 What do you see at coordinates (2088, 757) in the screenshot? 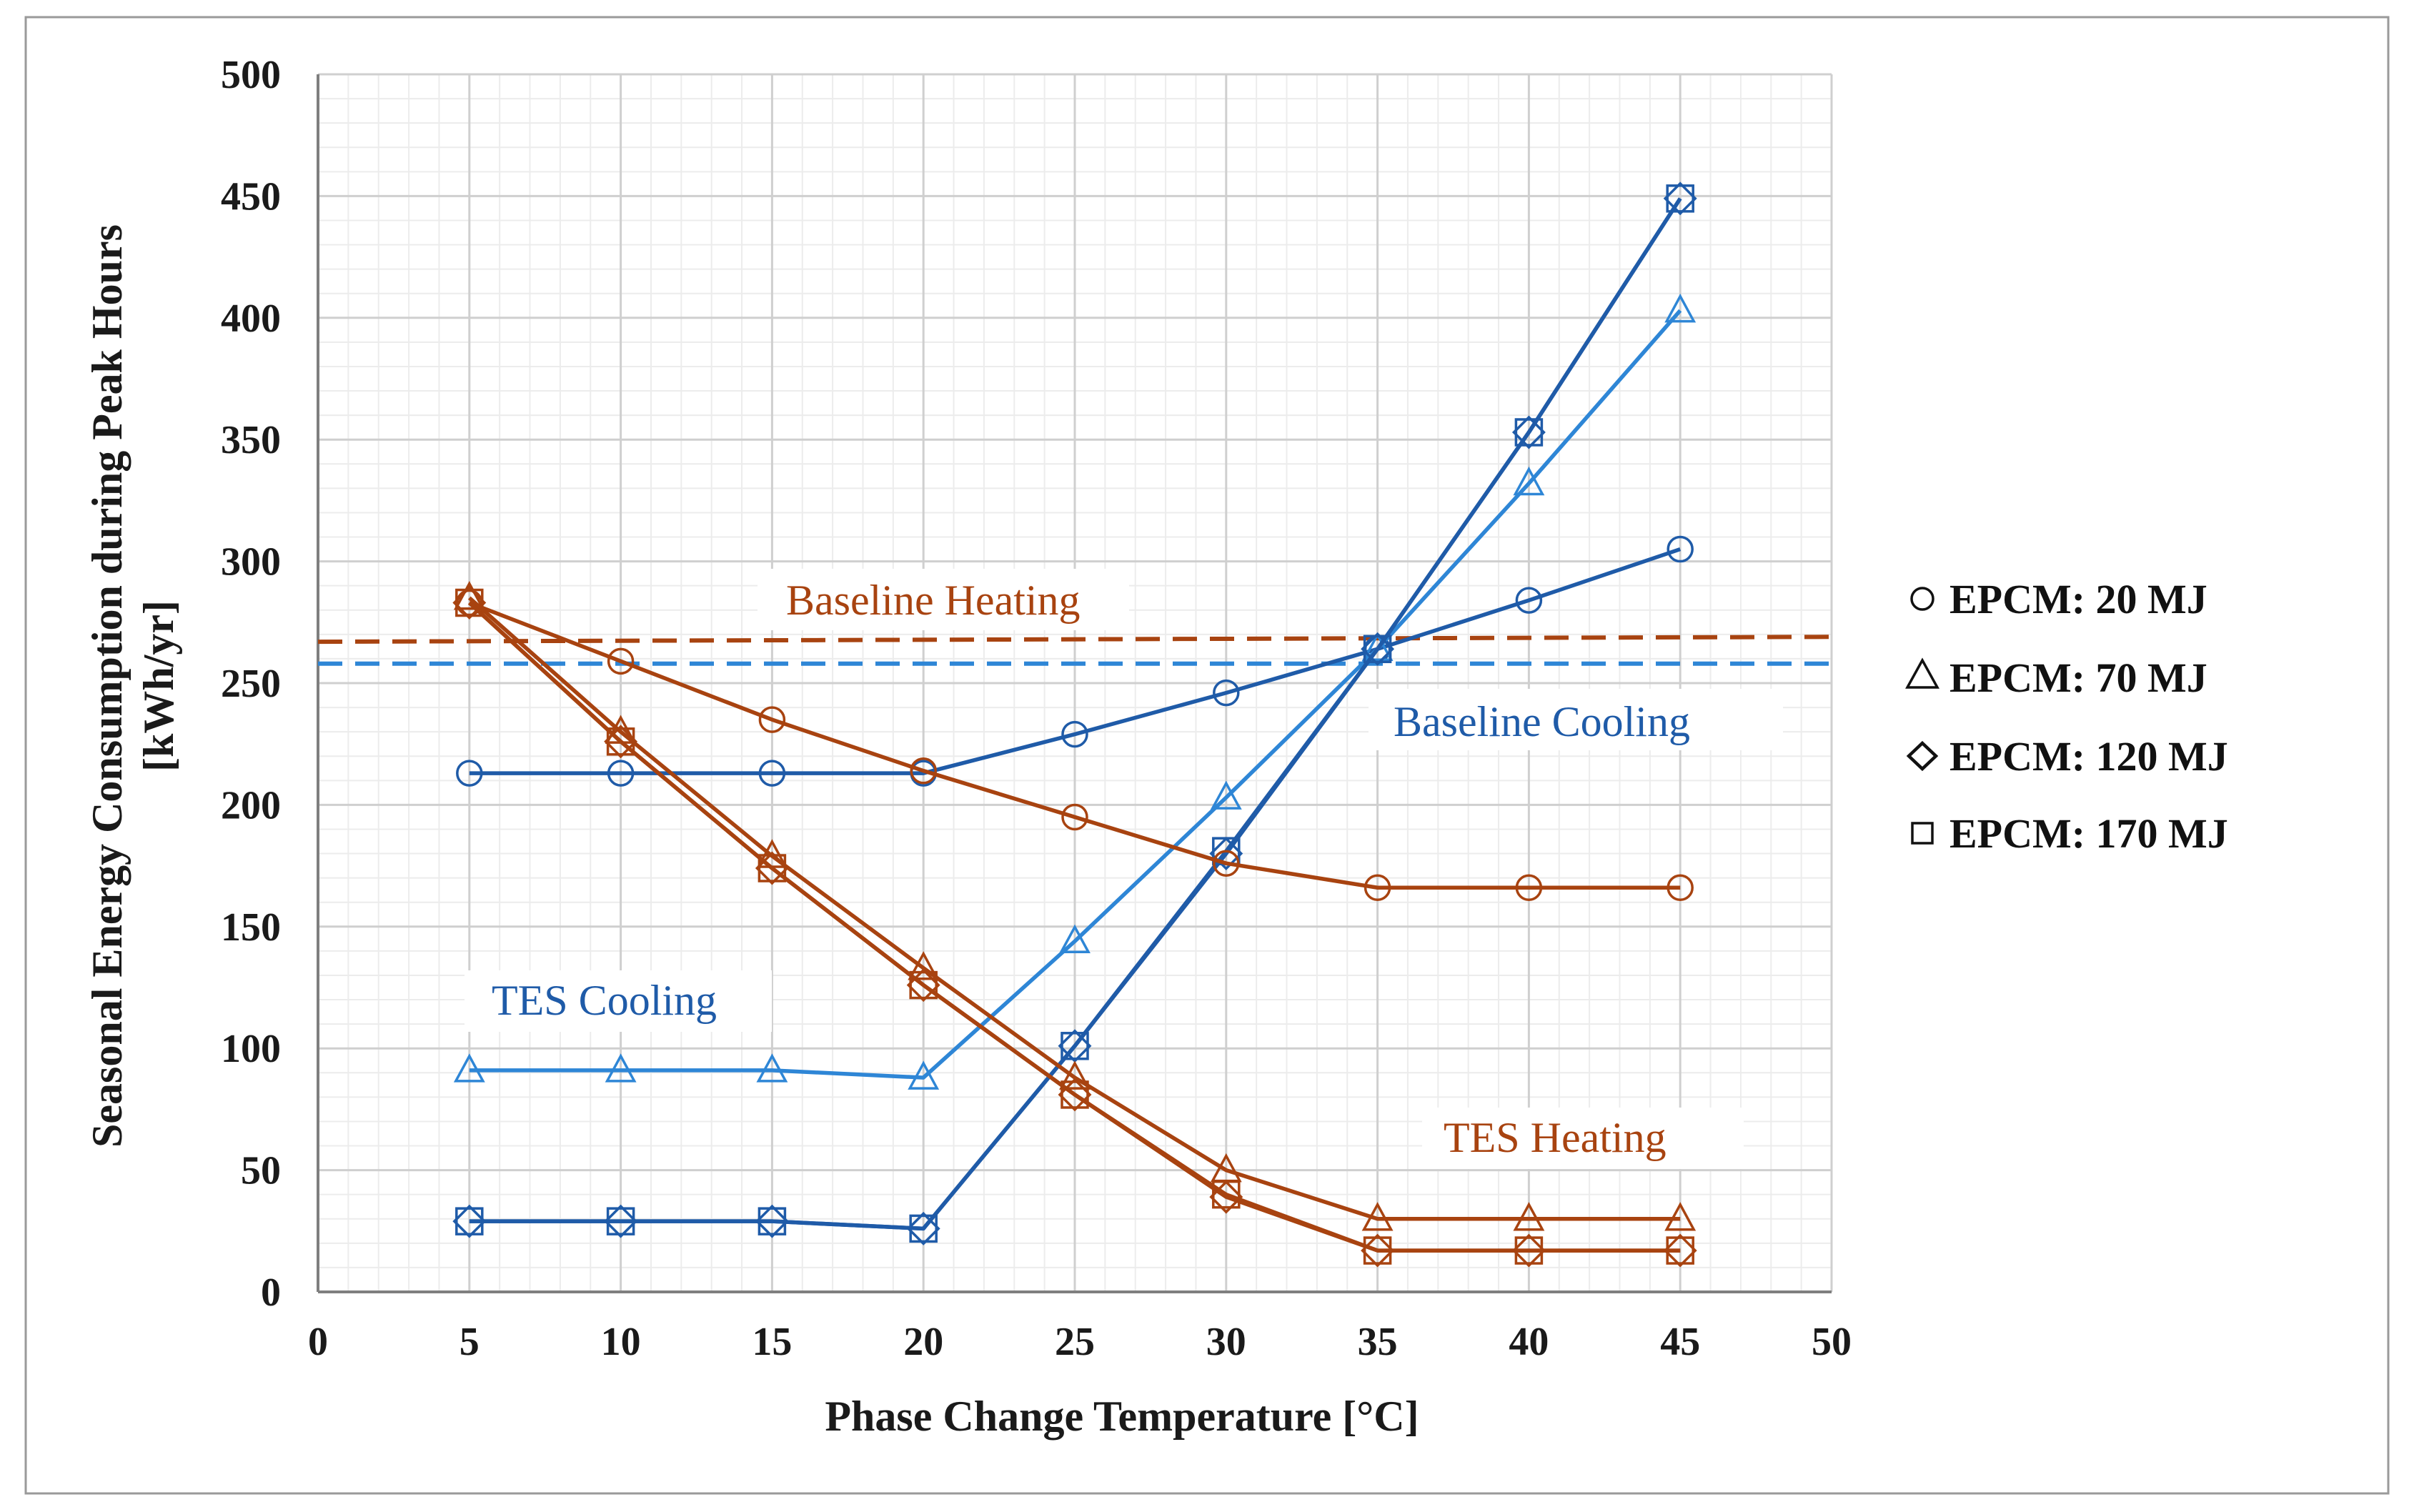
I see `legend-label-120mj: EPCM: 120 MJ` at bounding box center [2088, 757].